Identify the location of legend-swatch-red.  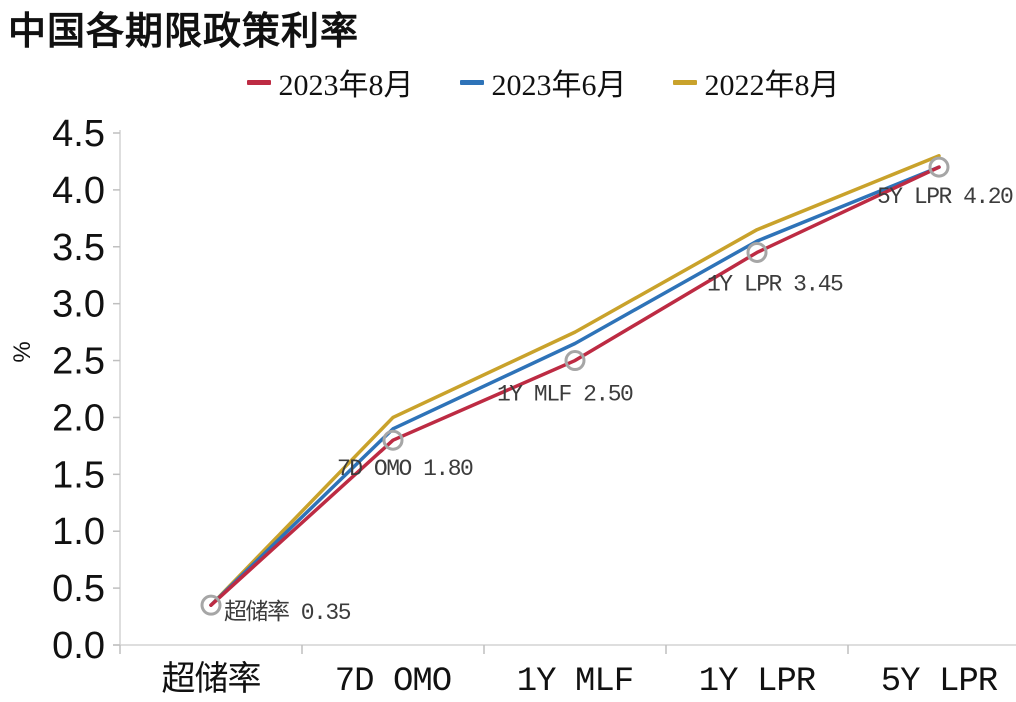
(258, 82).